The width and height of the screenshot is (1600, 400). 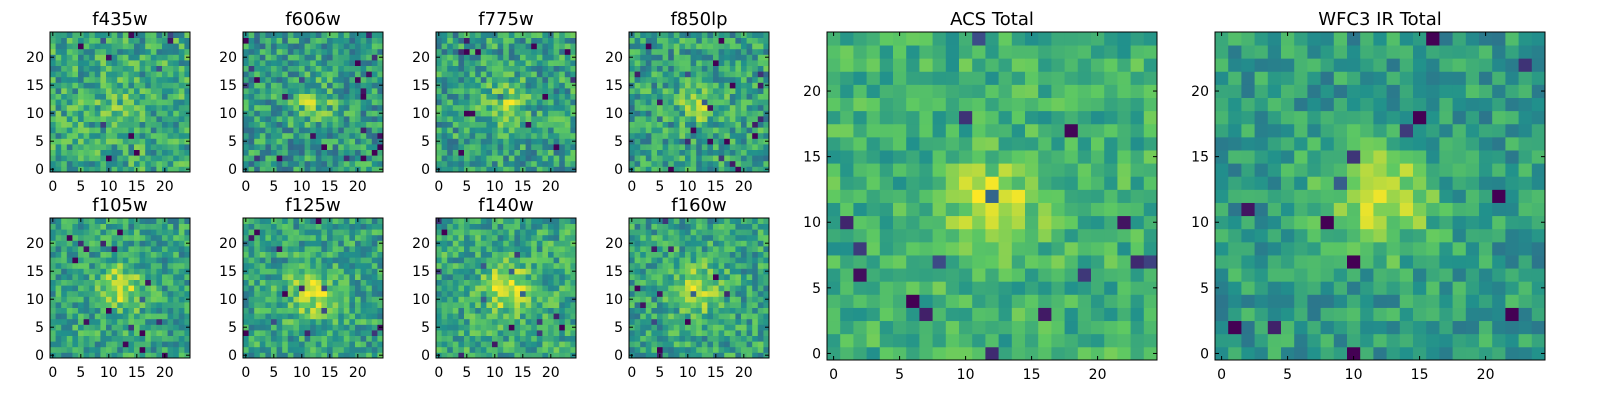 I want to click on y-tick-label: 0, so click(x=39, y=170).